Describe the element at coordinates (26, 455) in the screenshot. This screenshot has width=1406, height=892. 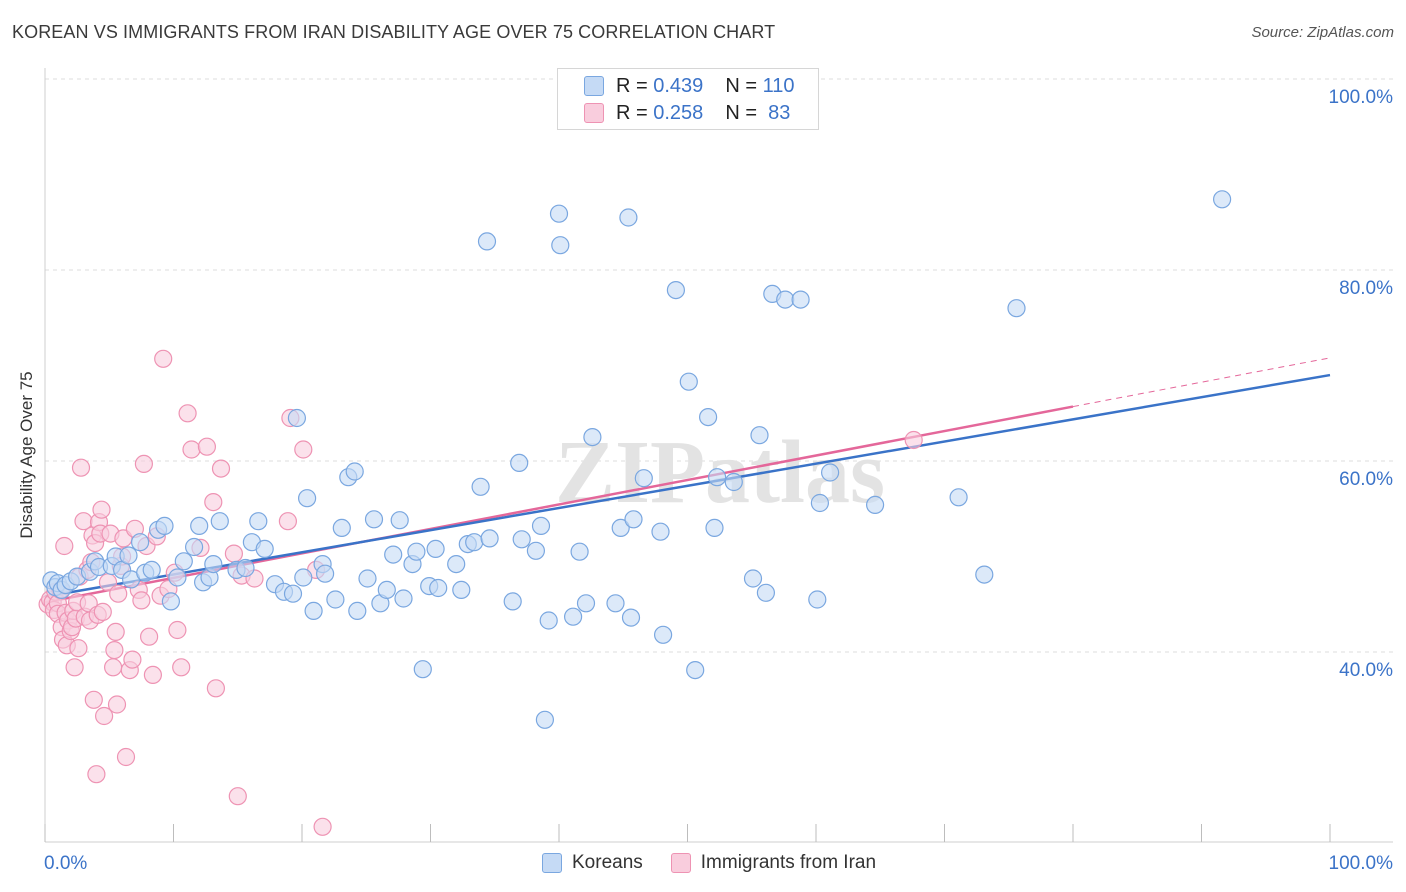
I see `y-axis-label: Disability Age Over 75` at that location.